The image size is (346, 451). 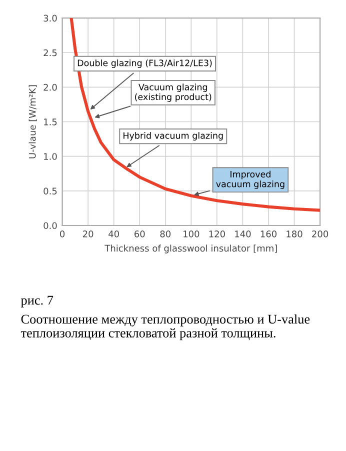 What do you see at coordinates (37, 302) in the screenshot?
I see `text: рис. 7` at bounding box center [37, 302].